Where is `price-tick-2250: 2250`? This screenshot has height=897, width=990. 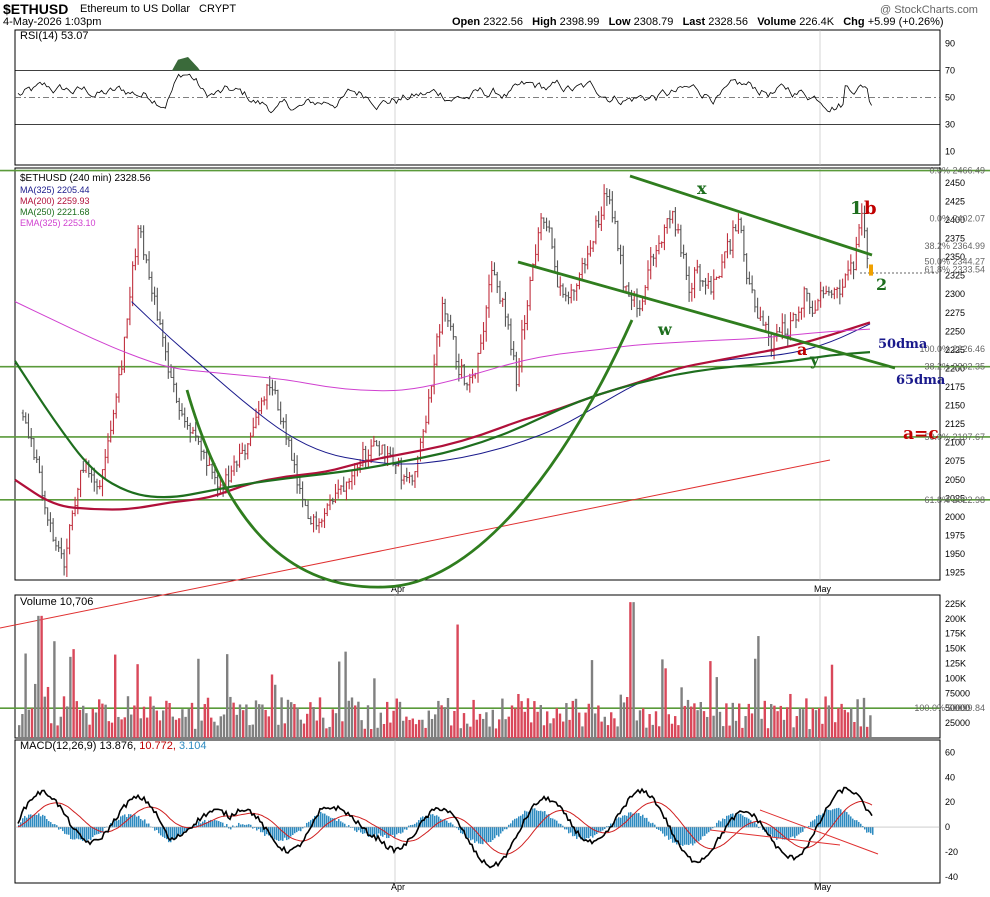
price-tick-2250: 2250 is located at coordinates (955, 331).